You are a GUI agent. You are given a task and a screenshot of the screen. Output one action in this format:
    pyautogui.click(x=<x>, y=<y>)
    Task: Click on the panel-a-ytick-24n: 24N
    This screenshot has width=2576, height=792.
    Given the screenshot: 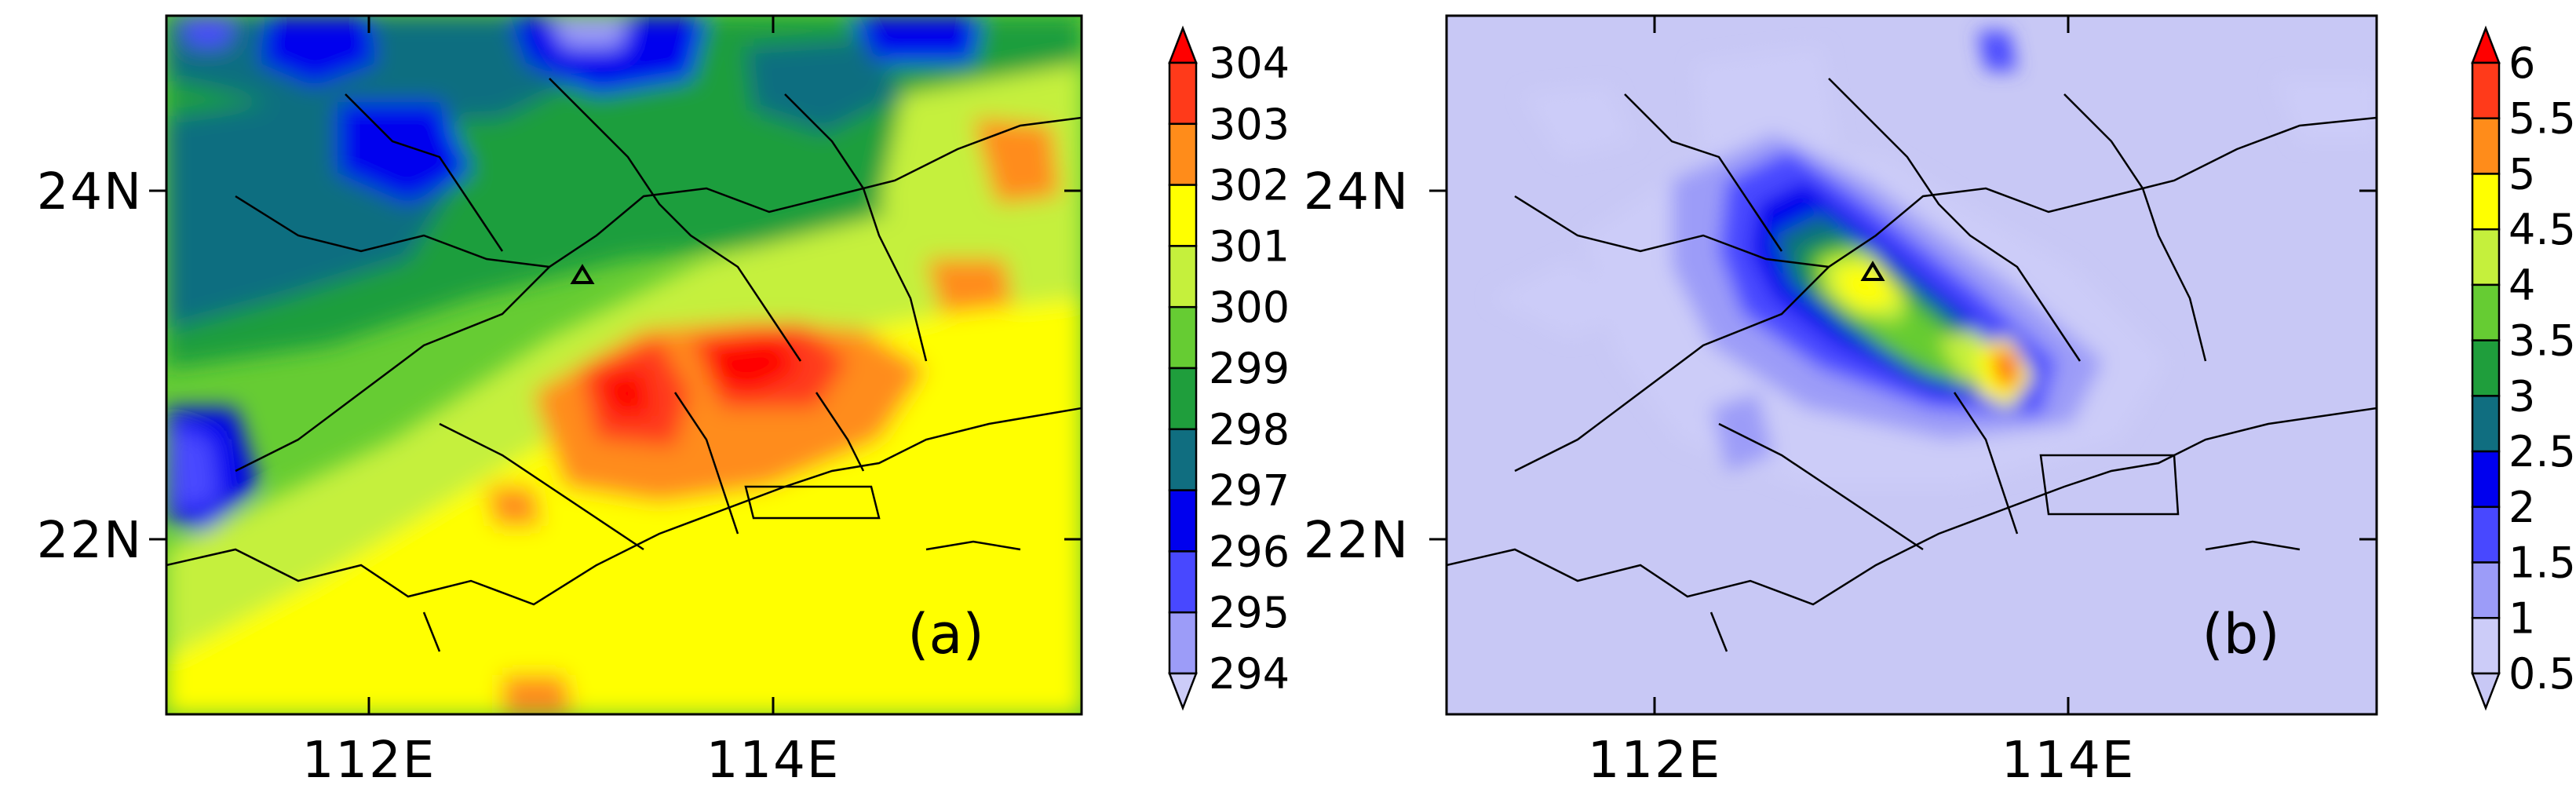 What is the action you would take?
    pyautogui.click(x=90, y=192)
    